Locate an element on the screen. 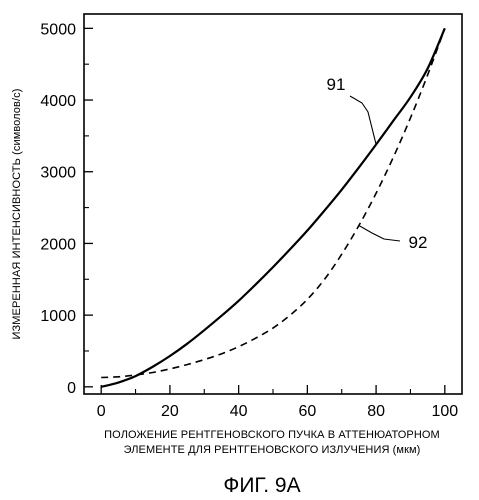 This screenshot has width=479, height=500. x-tick-label: 40 is located at coordinates (239, 411).